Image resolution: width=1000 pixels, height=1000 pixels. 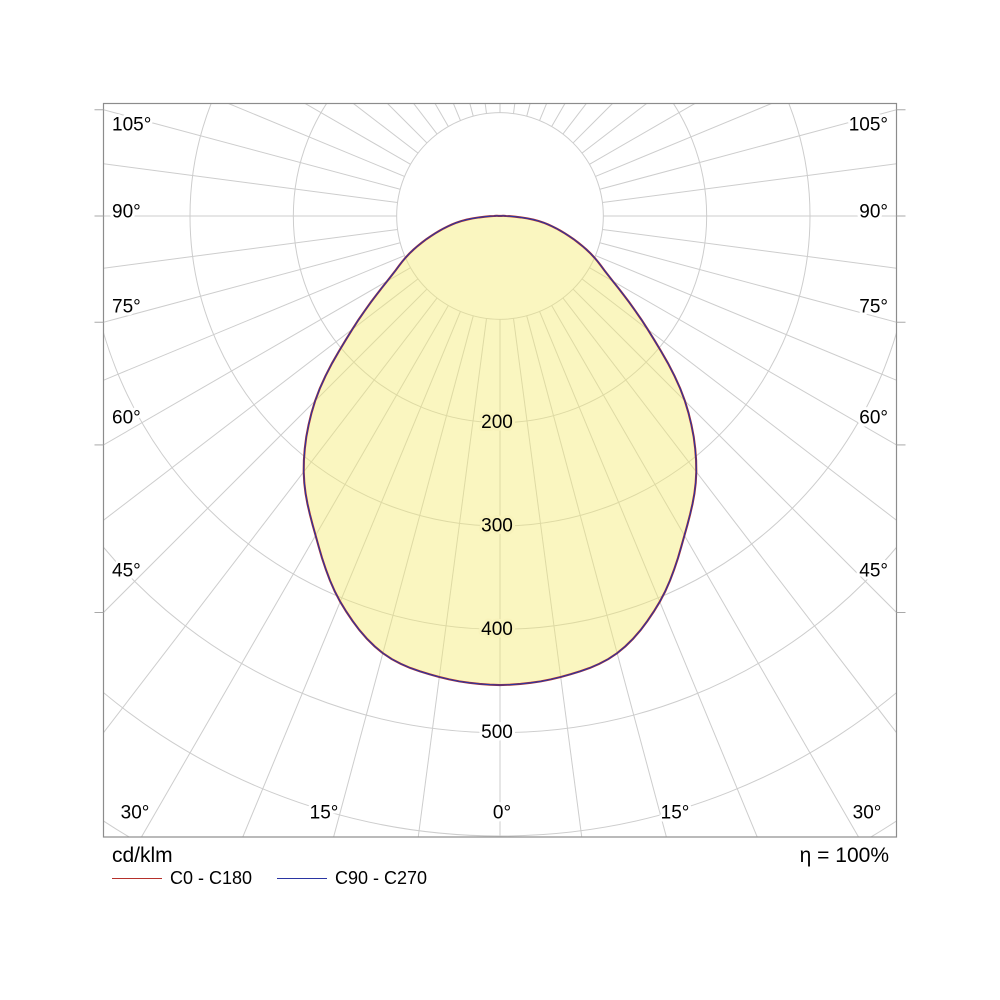 What do you see at coordinates (497, 577) in the screenshot?
I see `ring-labels: 200 300 400 500` at bounding box center [497, 577].